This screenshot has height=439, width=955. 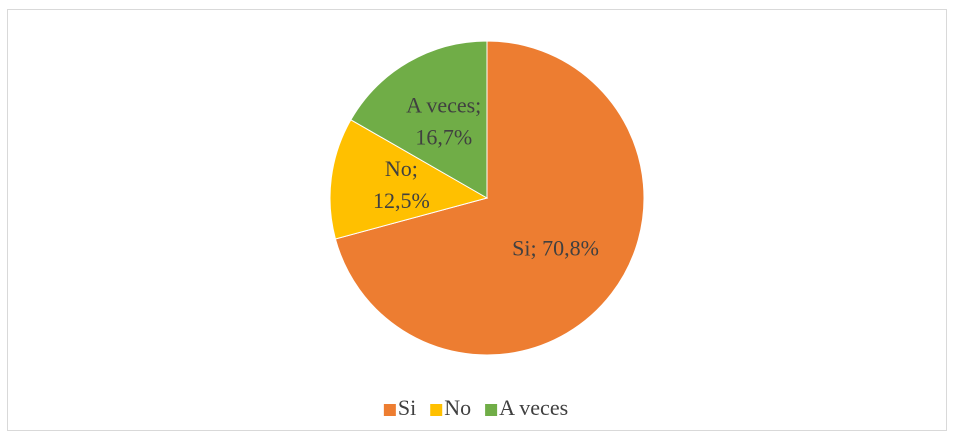 What do you see at coordinates (401, 200) in the screenshot?
I see `data-label-line: 12,5%` at bounding box center [401, 200].